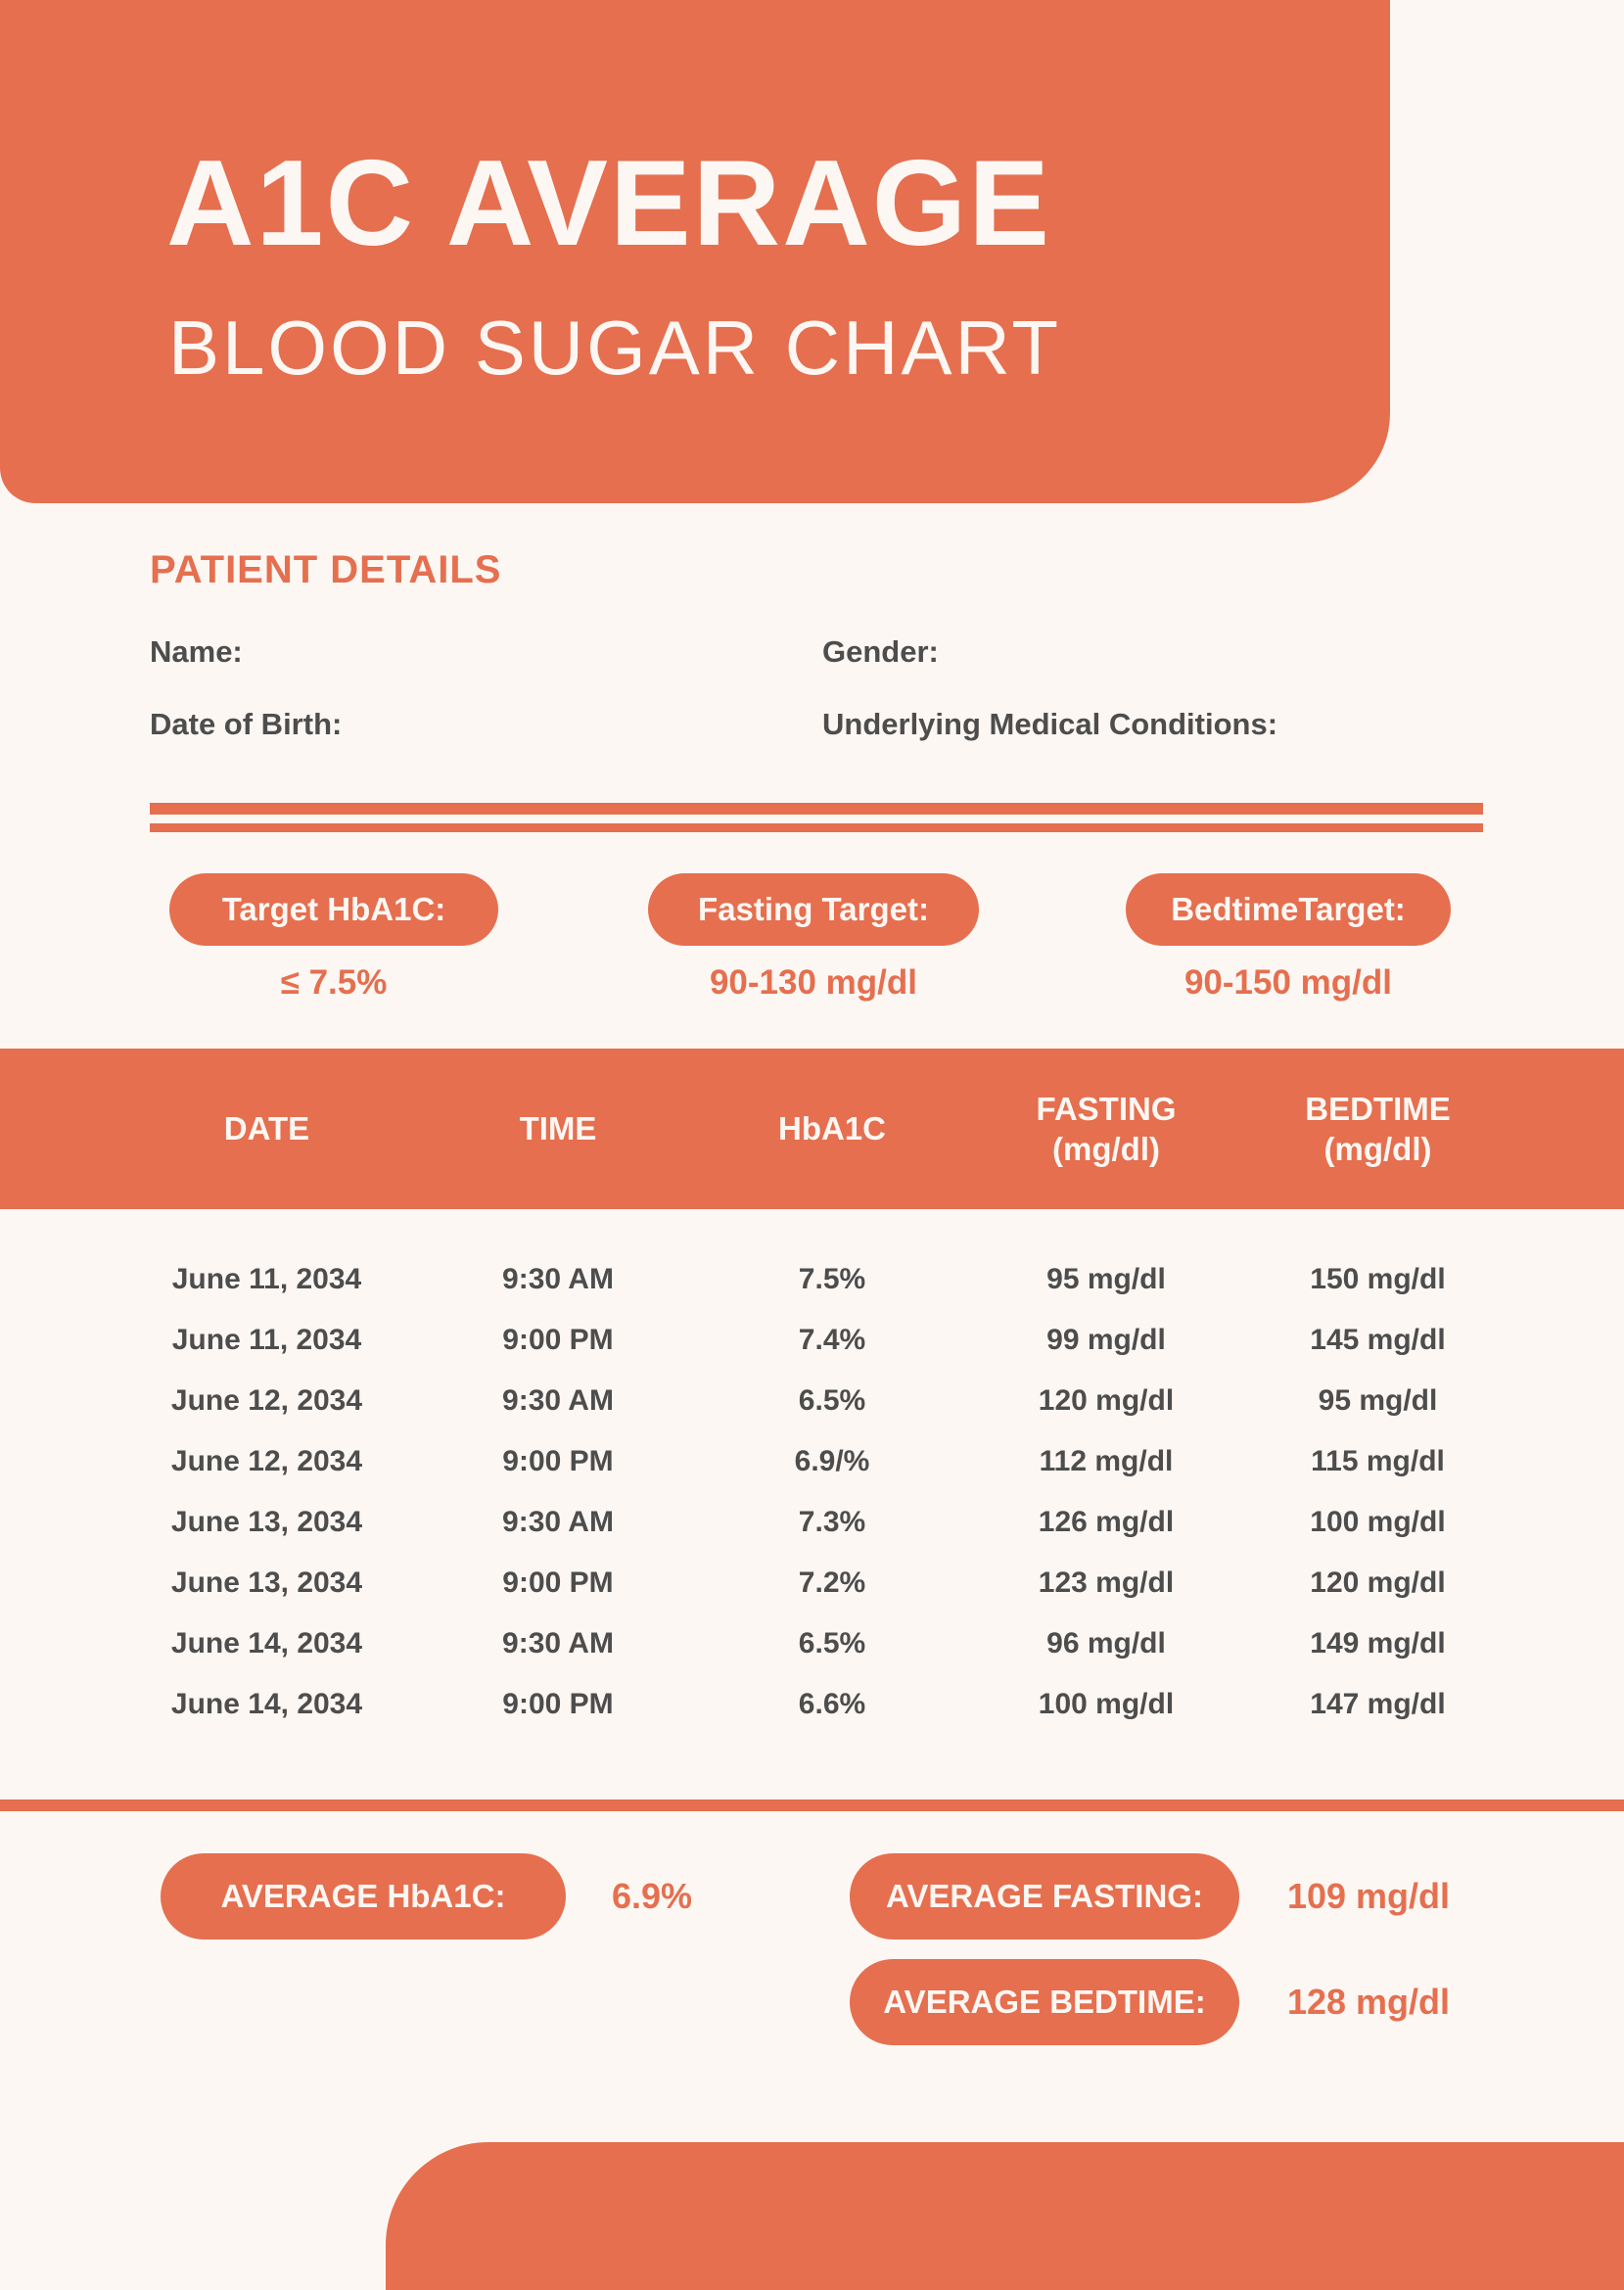 Image resolution: width=1624 pixels, height=2290 pixels. Describe the element at coordinates (1378, 1582) in the screenshot. I see `table-cell-bedtime: 120 mg/dl` at that location.